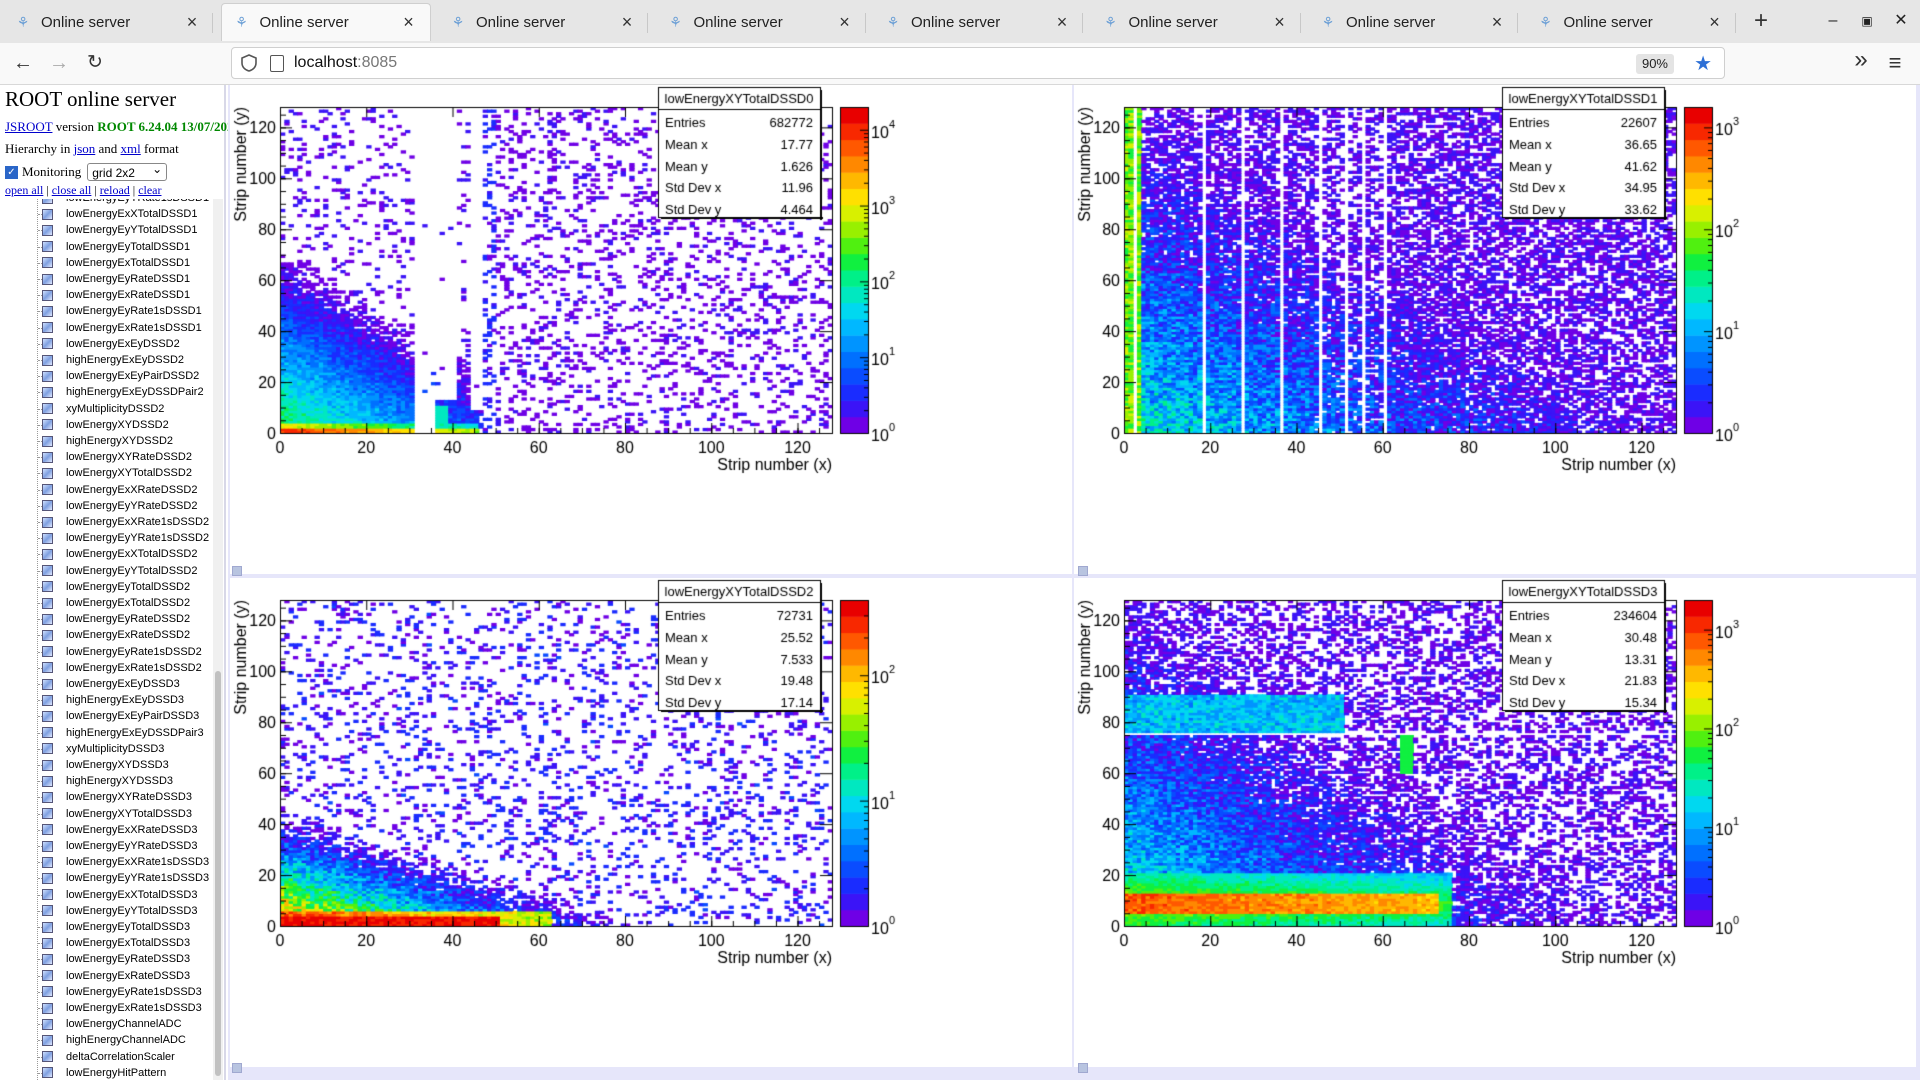 This screenshot has height=1080, width=1920. I want to click on tree-item: lowEnergyEyRate1sDSSD1, so click(120, 311).